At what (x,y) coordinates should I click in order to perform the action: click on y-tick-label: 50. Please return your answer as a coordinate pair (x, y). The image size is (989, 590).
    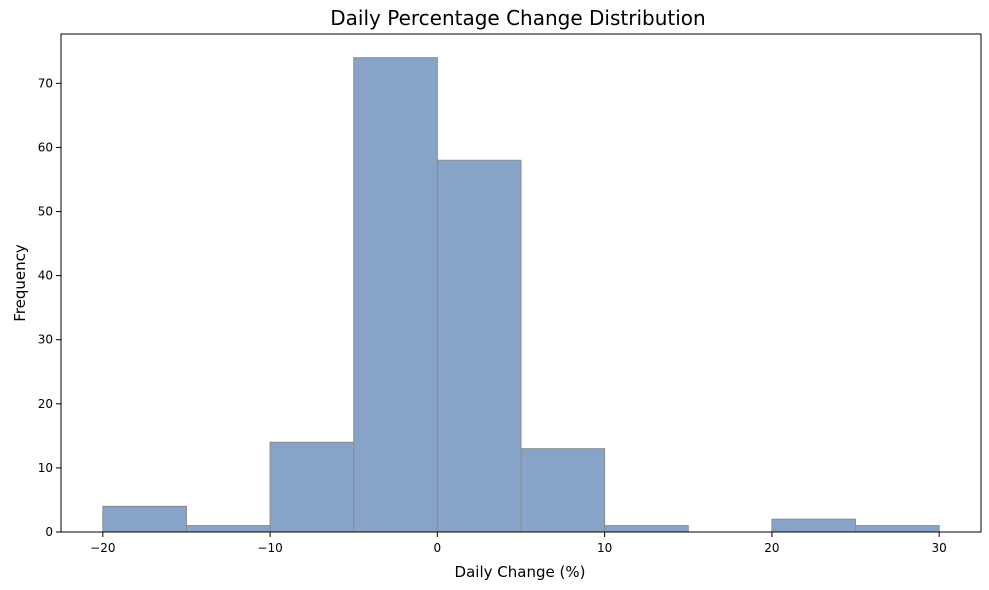
    Looking at the image, I should click on (45, 212).